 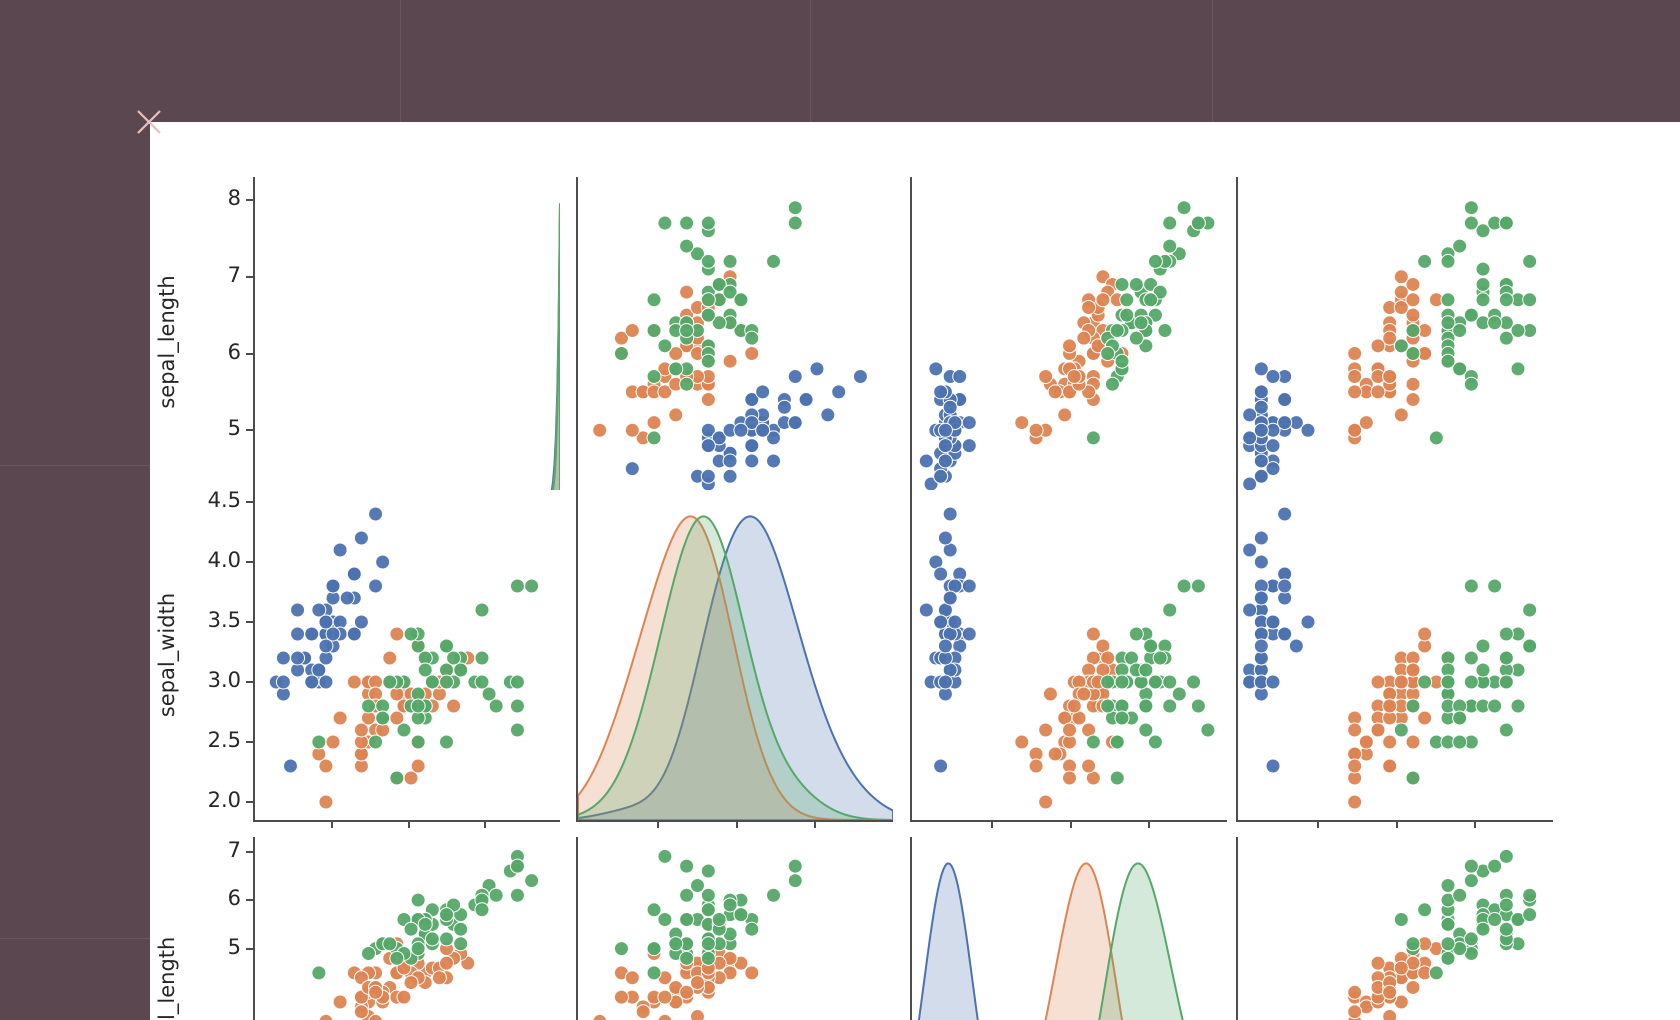 What do you see at coordinates (1068, 346) in the screenshot?
I see `pairplot-panel-r0-c2` at bounding box center [1068, 346].